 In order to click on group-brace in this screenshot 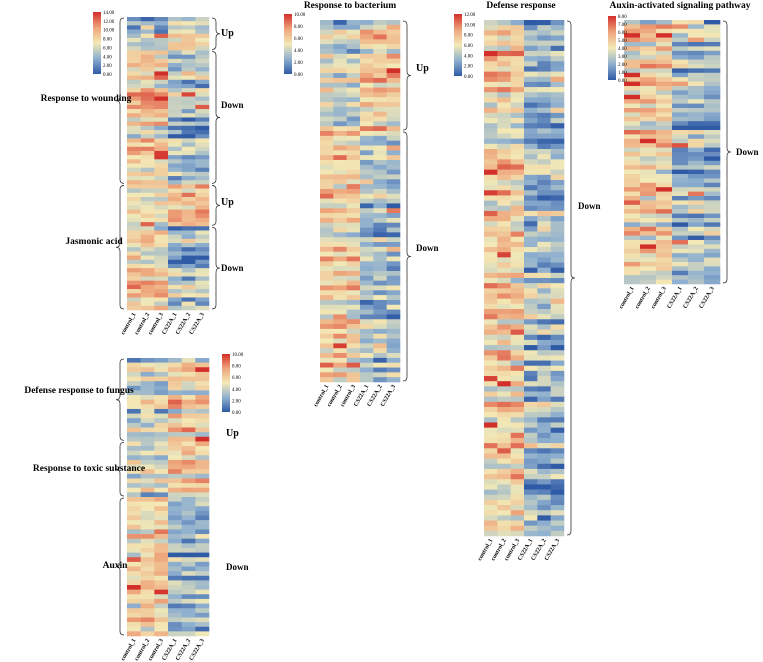, I will do `click(120, 469)`.